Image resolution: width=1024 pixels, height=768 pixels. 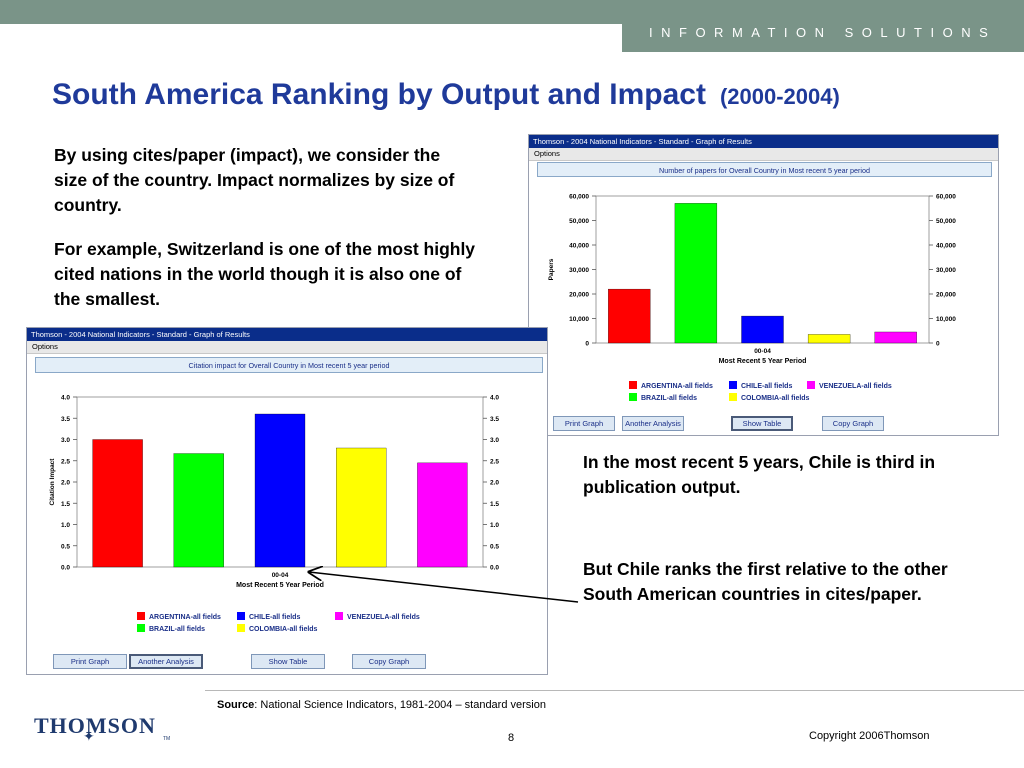 I want to click on y-tick-label-right: 40,000, so click(x=946, y=246).